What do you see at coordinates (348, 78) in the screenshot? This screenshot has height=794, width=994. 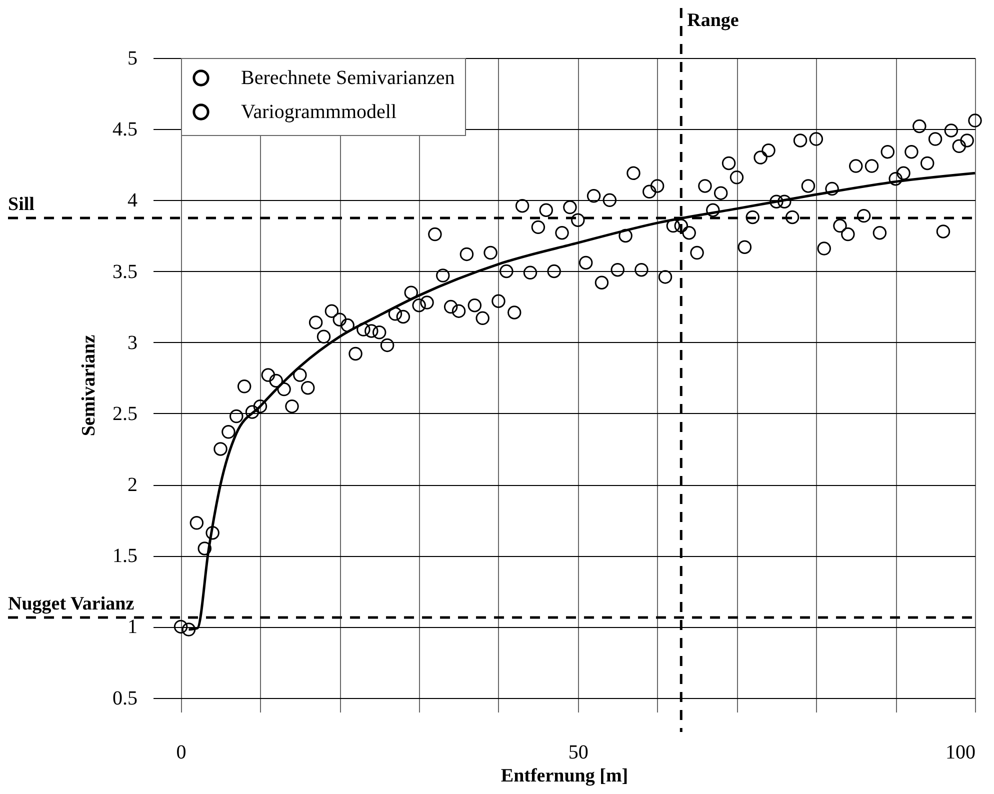 I see `legend-label: Berechnete Semivarianzen` at bounding box center [348, 78].